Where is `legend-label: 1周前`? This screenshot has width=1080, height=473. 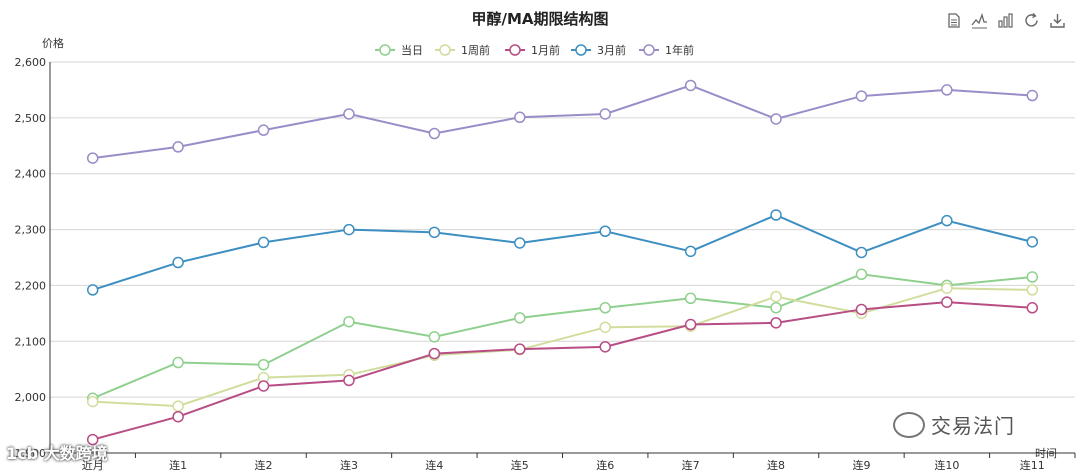 legend-label: 1周前 is located at coordinates (475, 50).